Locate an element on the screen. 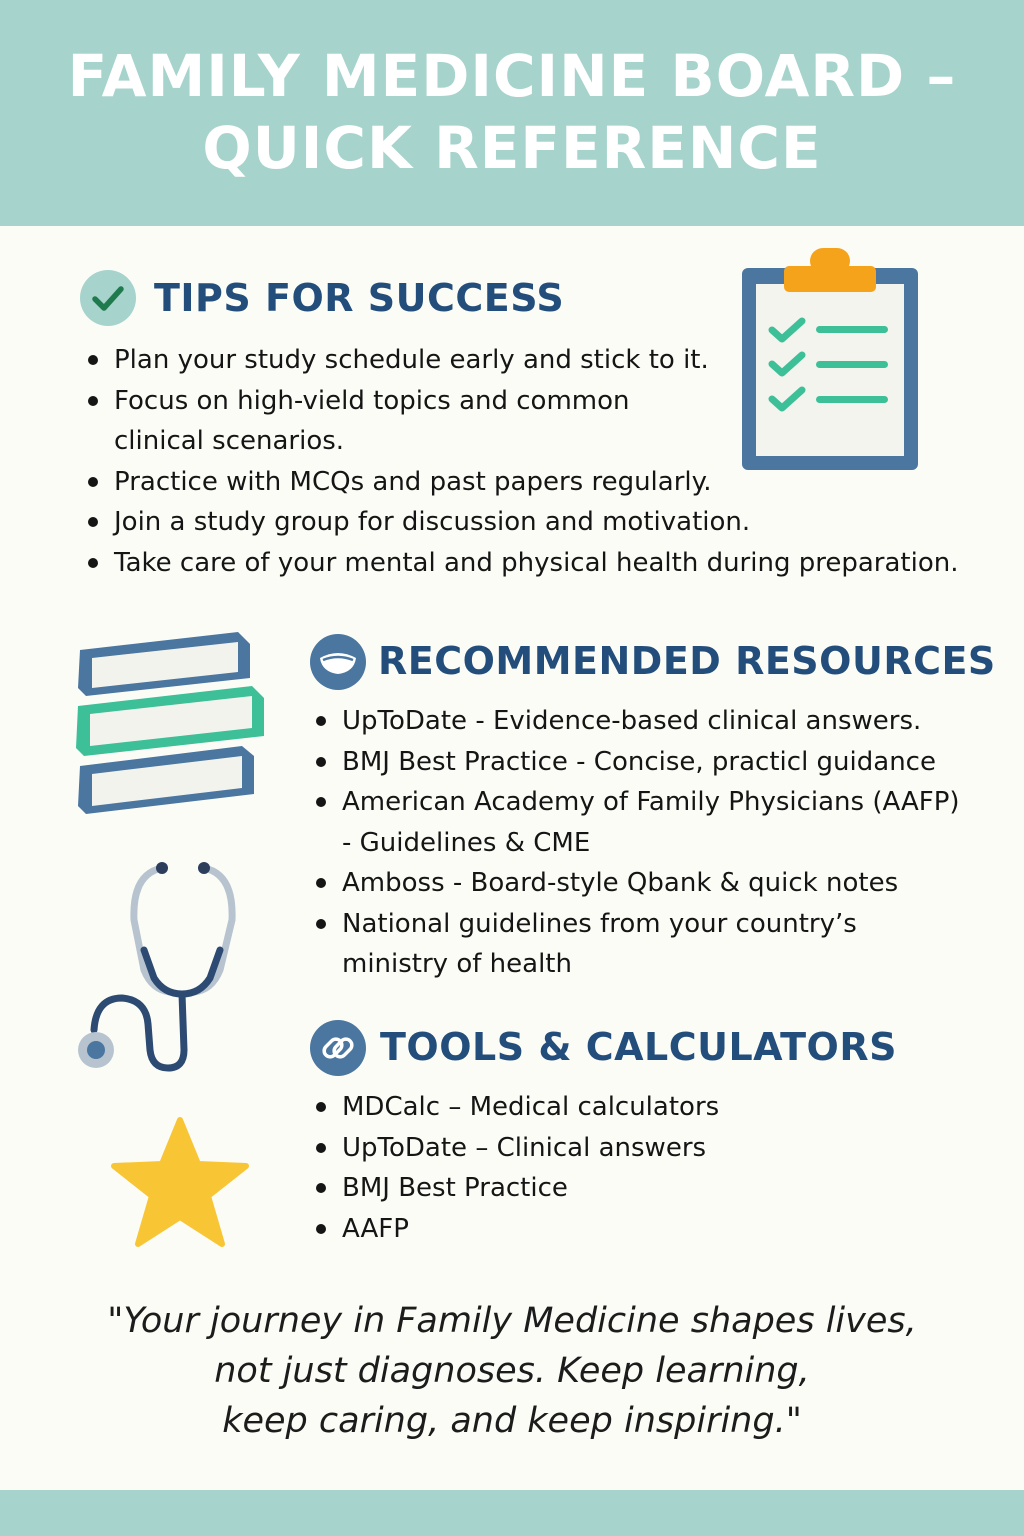 This screenshot has height=1536, width=1024. list-item: AAFP is located at coordinates (639, 1229).